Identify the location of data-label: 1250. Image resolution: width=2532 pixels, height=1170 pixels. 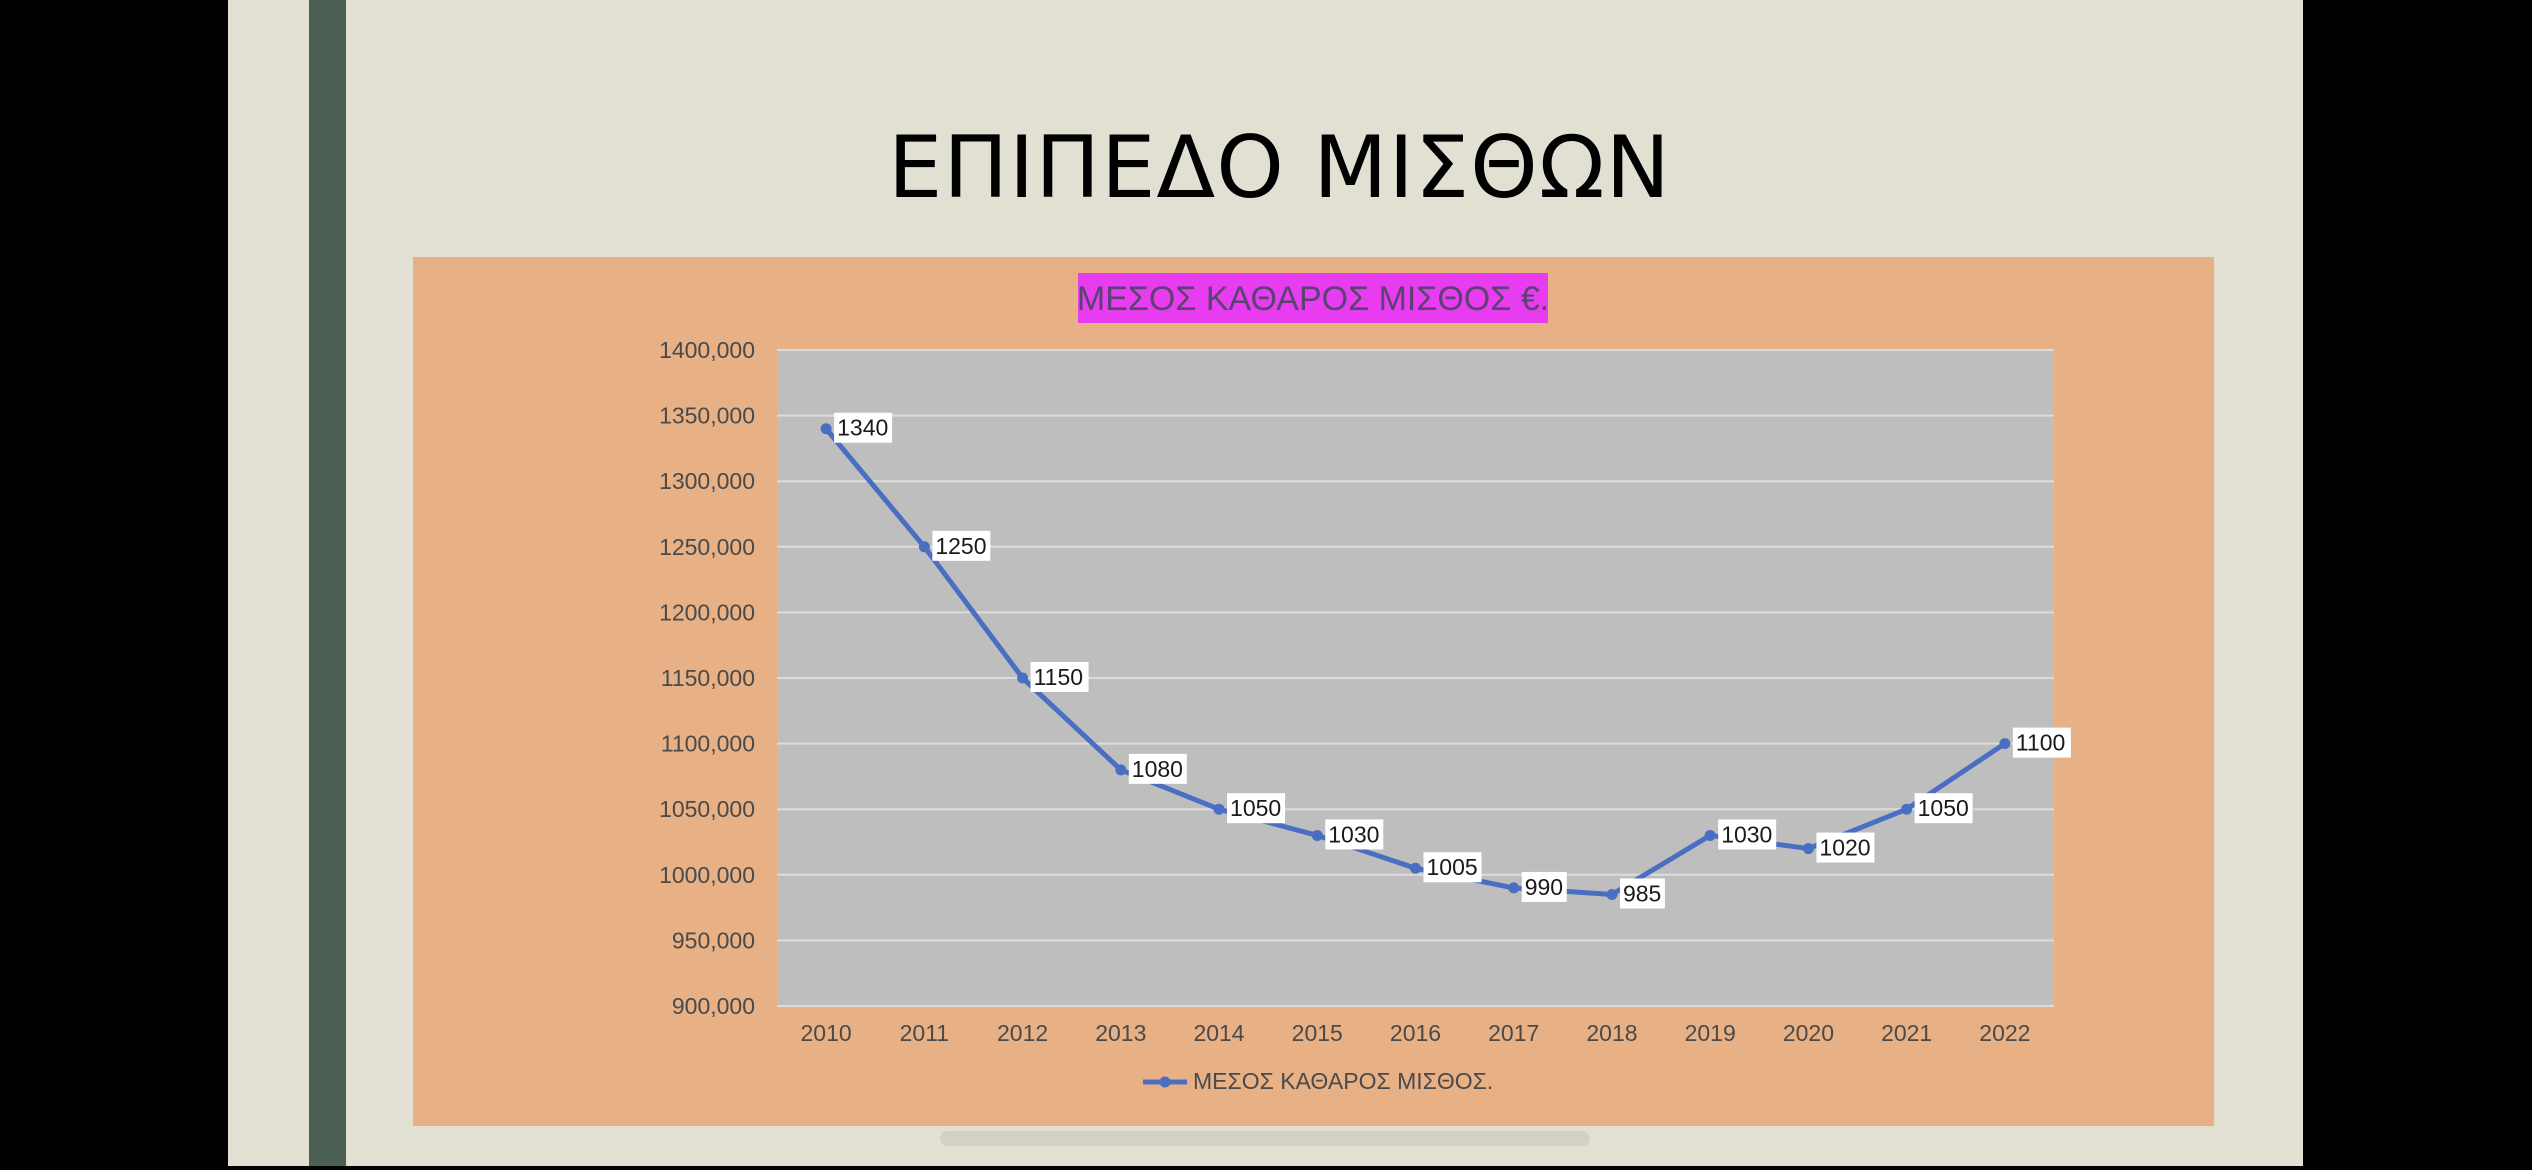
(960, 546).